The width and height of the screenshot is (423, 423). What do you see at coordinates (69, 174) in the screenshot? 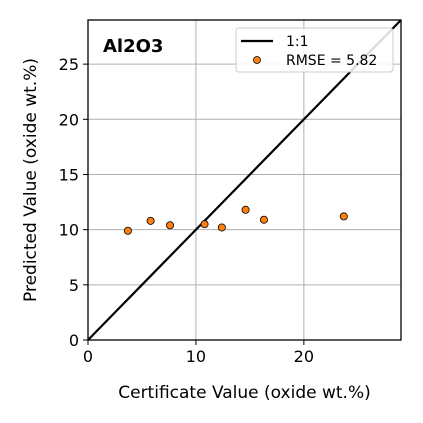
I see `y-tick-label: 15` at bounding box center [69, 174].